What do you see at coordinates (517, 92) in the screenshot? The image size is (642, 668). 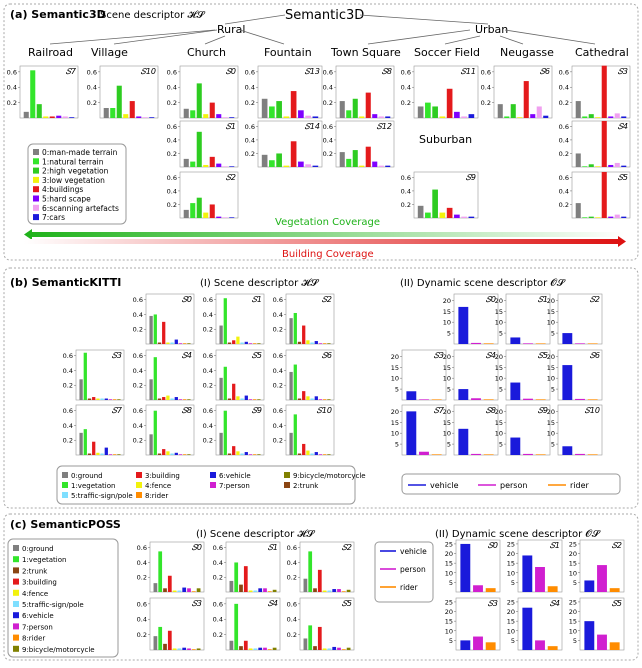 I see `chart-s3d_S6: 𝑆6 0.6 0.4 0.2` at bounding box center [517, 92].